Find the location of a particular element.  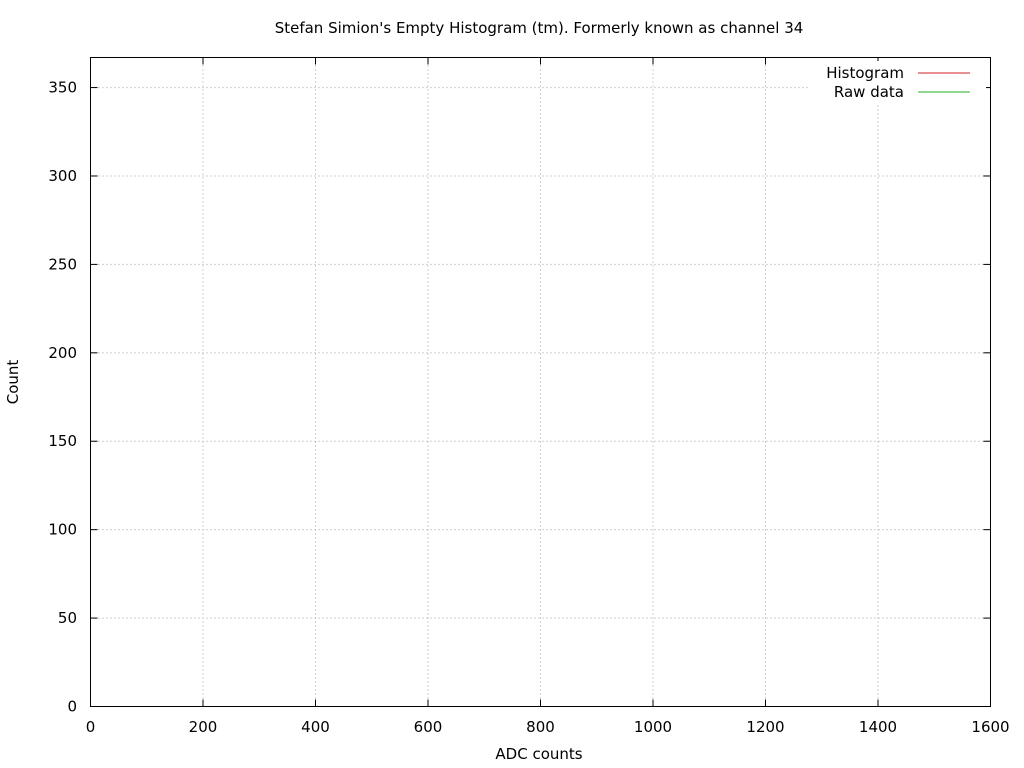

legend: Histogram Raw data is located at coordinates (897, 82).